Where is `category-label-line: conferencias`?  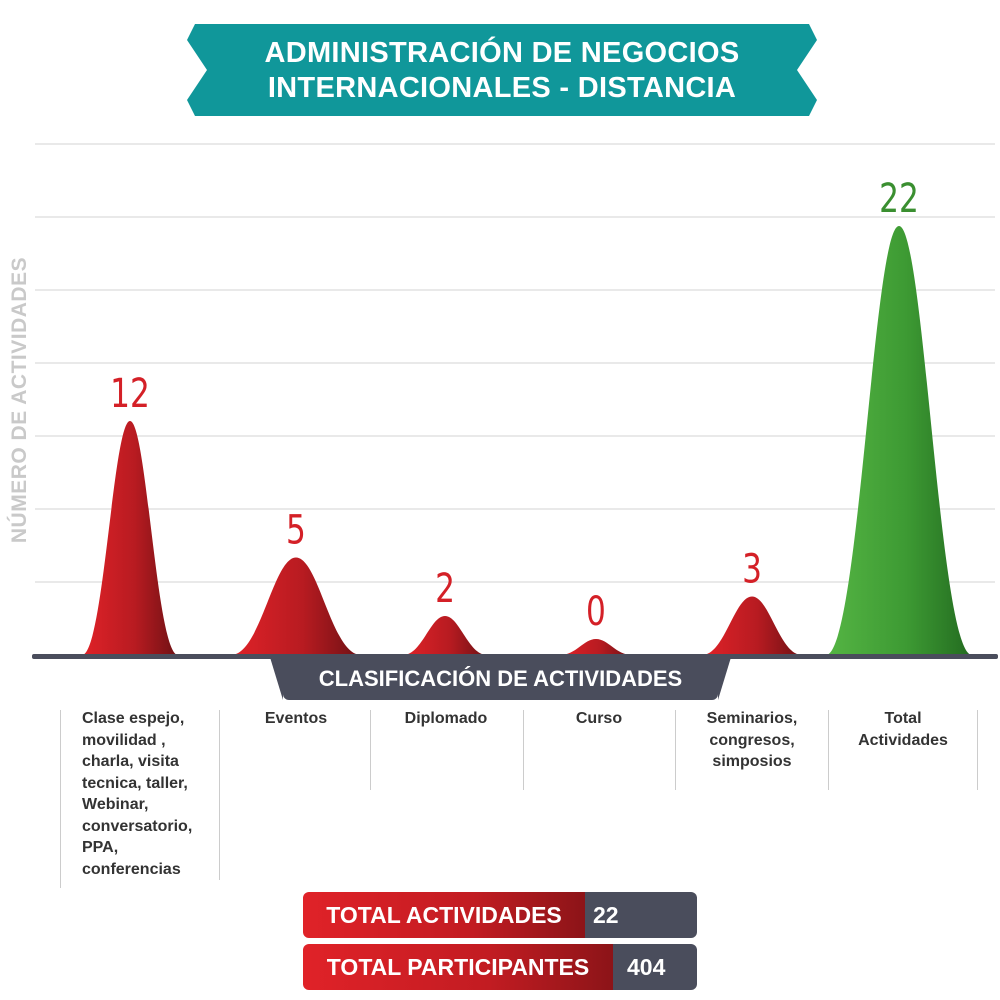
category-label-line: conferencias is located at coordinates (131, 869).